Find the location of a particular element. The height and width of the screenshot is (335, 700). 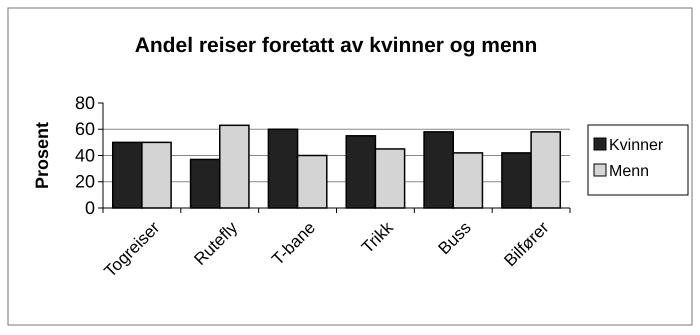

x-tick-label: Trikk is located at coordinates (378, 238).